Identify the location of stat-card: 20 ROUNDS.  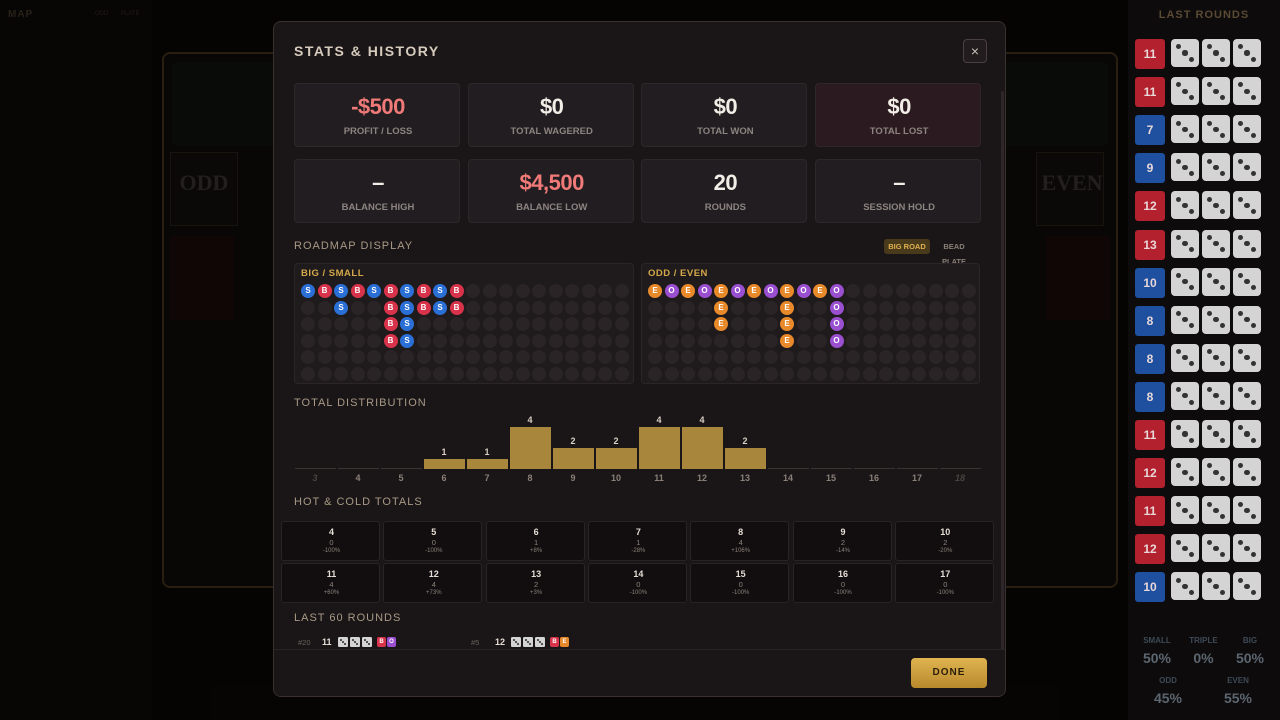
(724, 191).